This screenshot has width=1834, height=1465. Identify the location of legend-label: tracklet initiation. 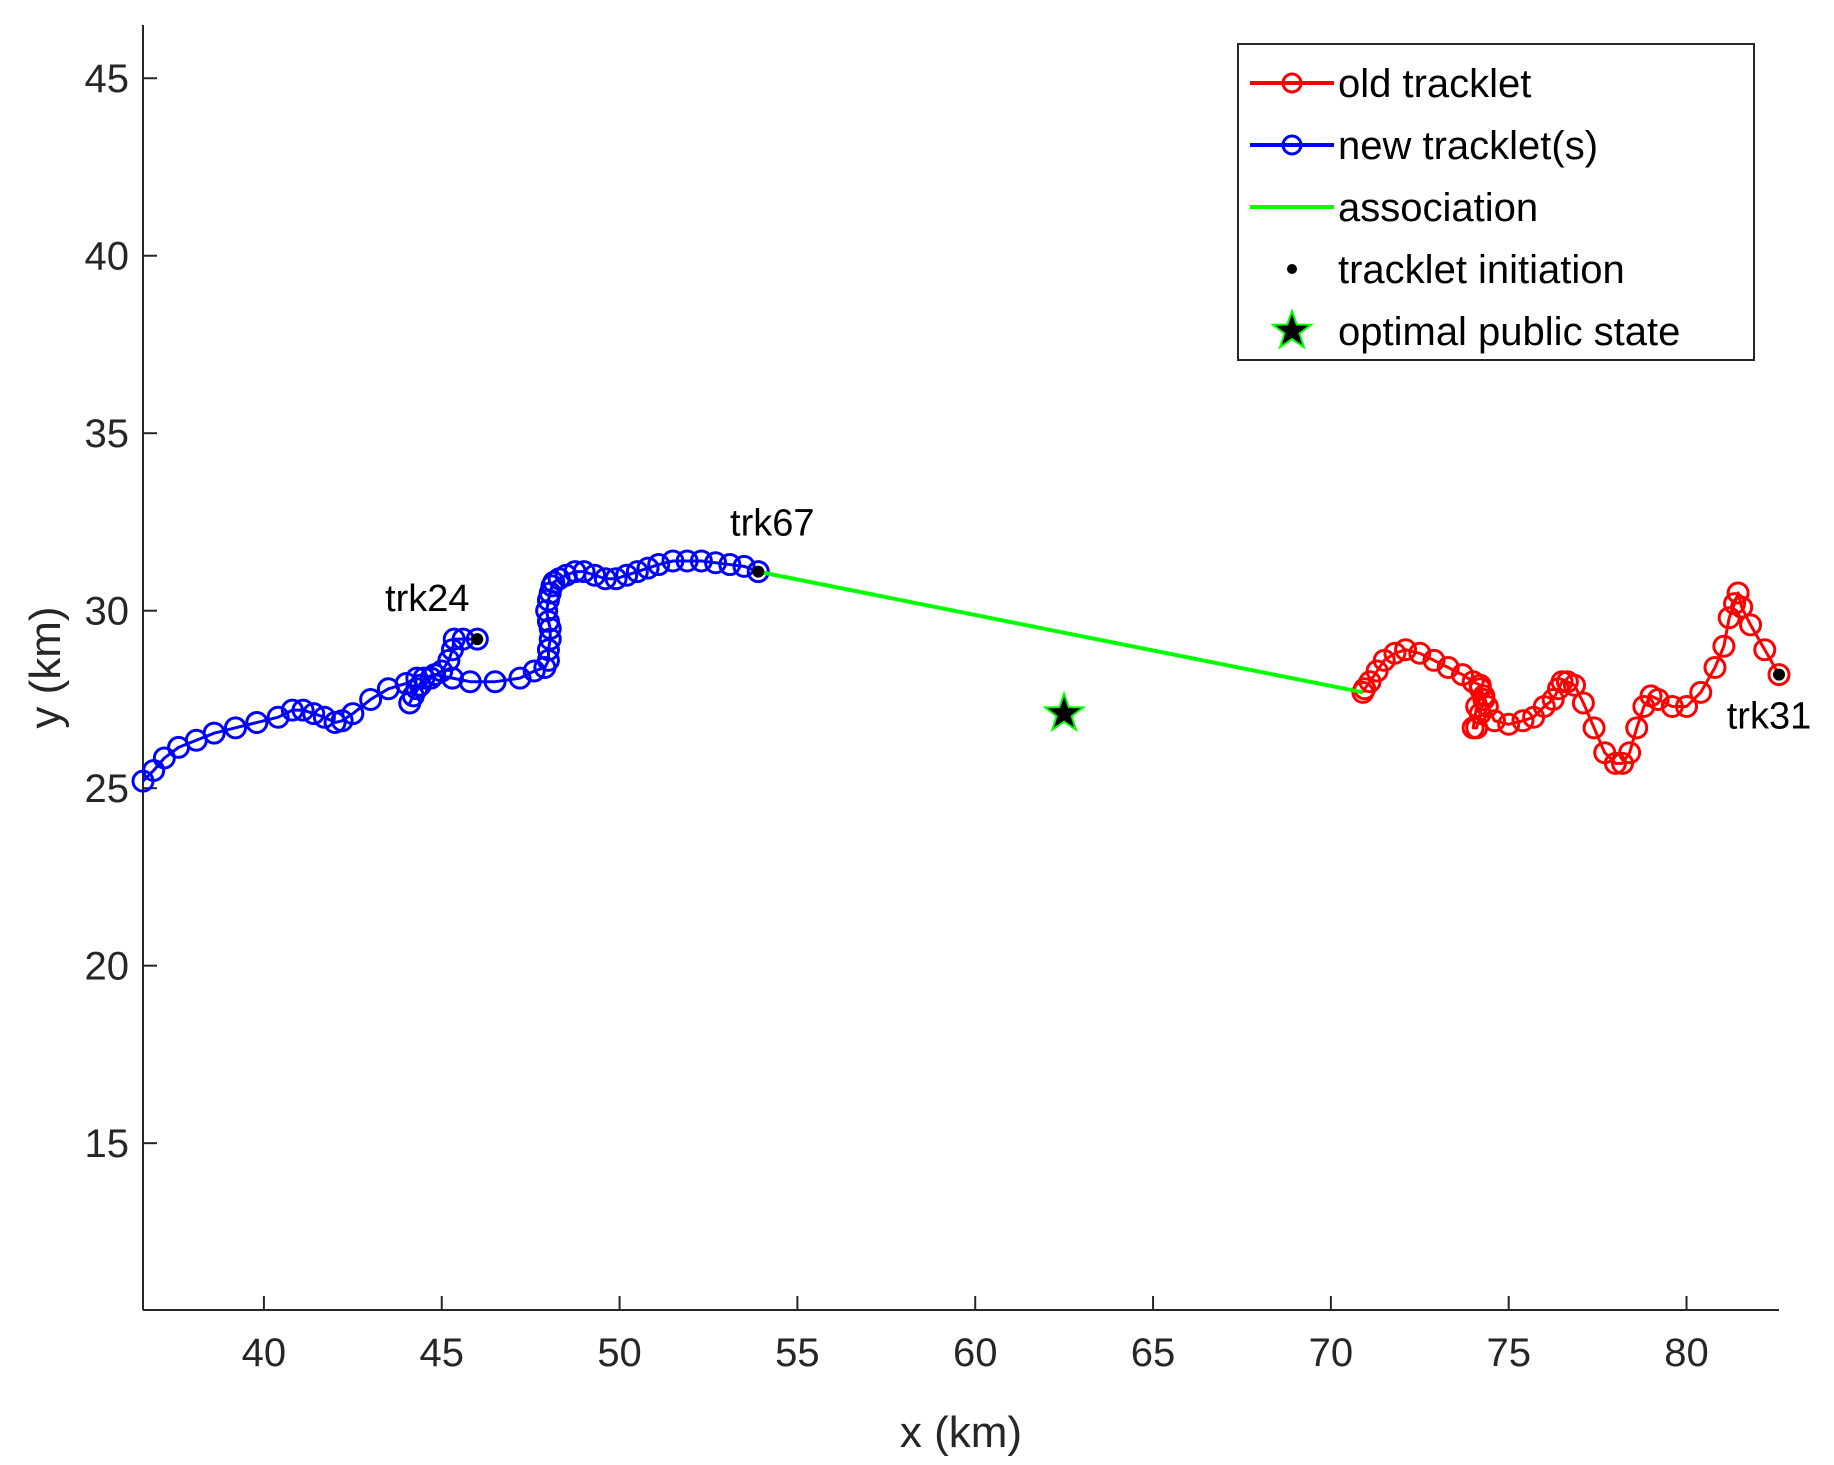
(1481, 270).